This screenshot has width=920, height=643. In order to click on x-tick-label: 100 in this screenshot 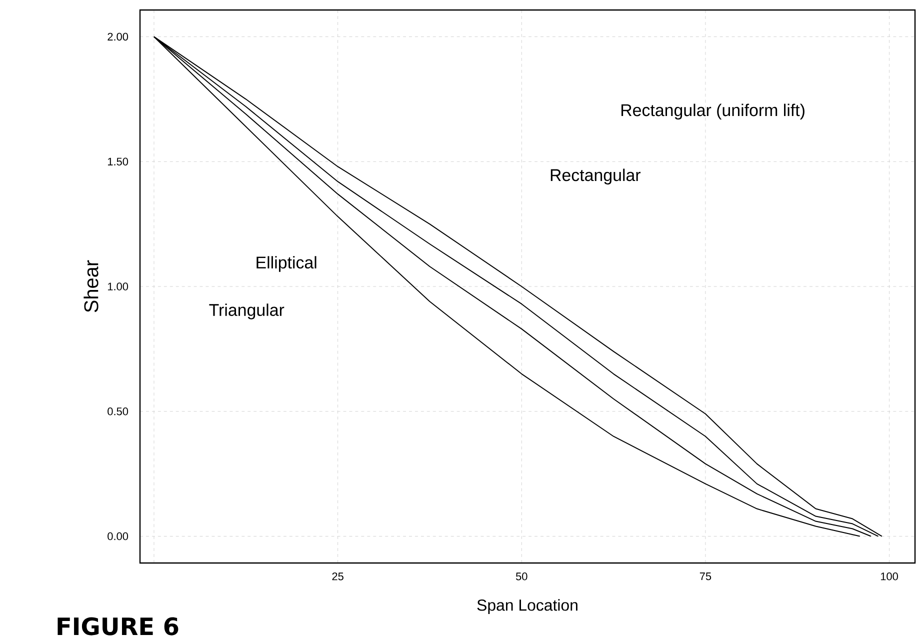, I will do `click(889, 576)`.